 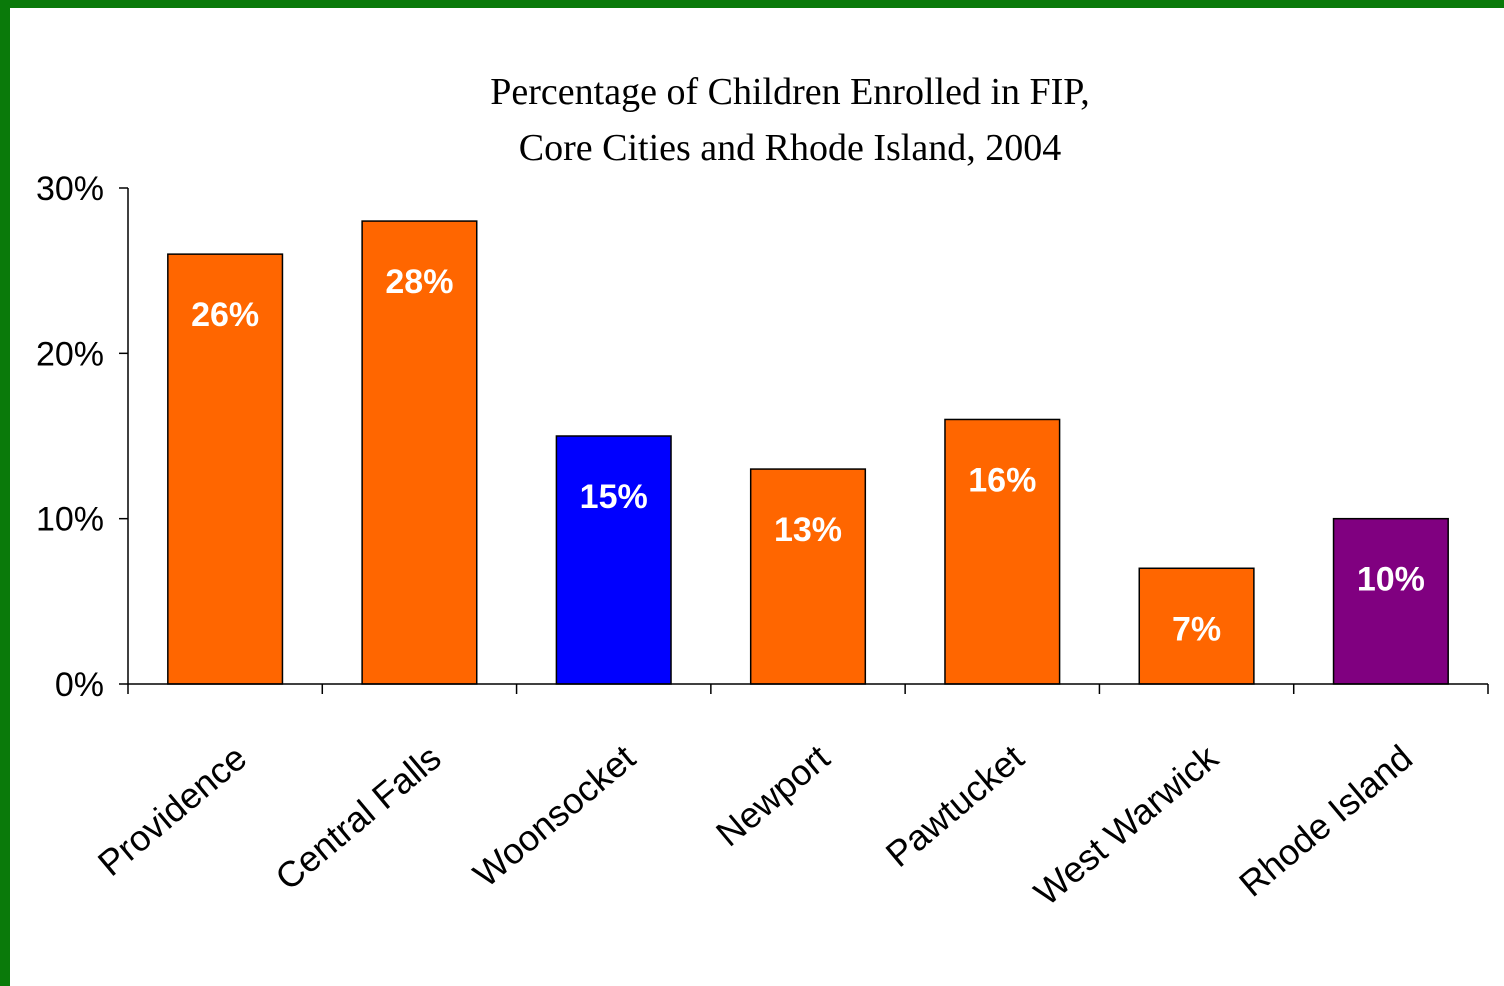 What do you see at coordinates (225, 469) in the screenshot?
I see `bar-providence` at bounding box center [225, 469].